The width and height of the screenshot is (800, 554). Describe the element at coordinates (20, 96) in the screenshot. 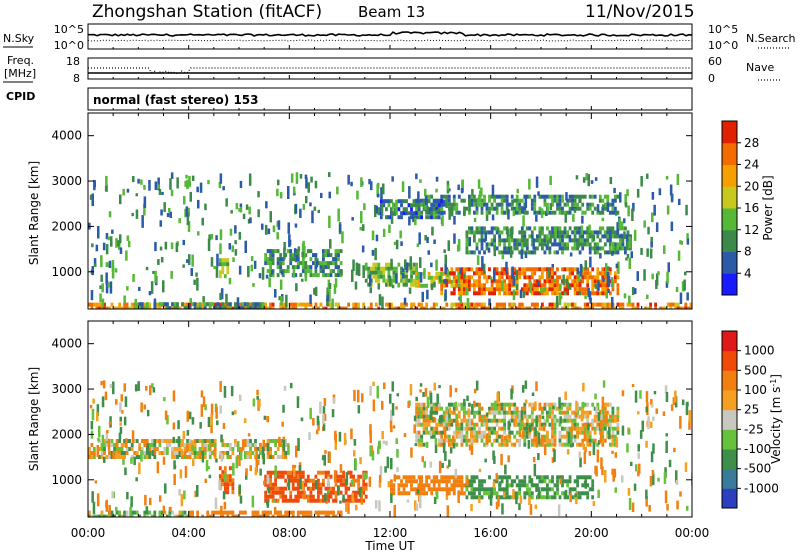

I see `cpid-label: CPID` at that location.